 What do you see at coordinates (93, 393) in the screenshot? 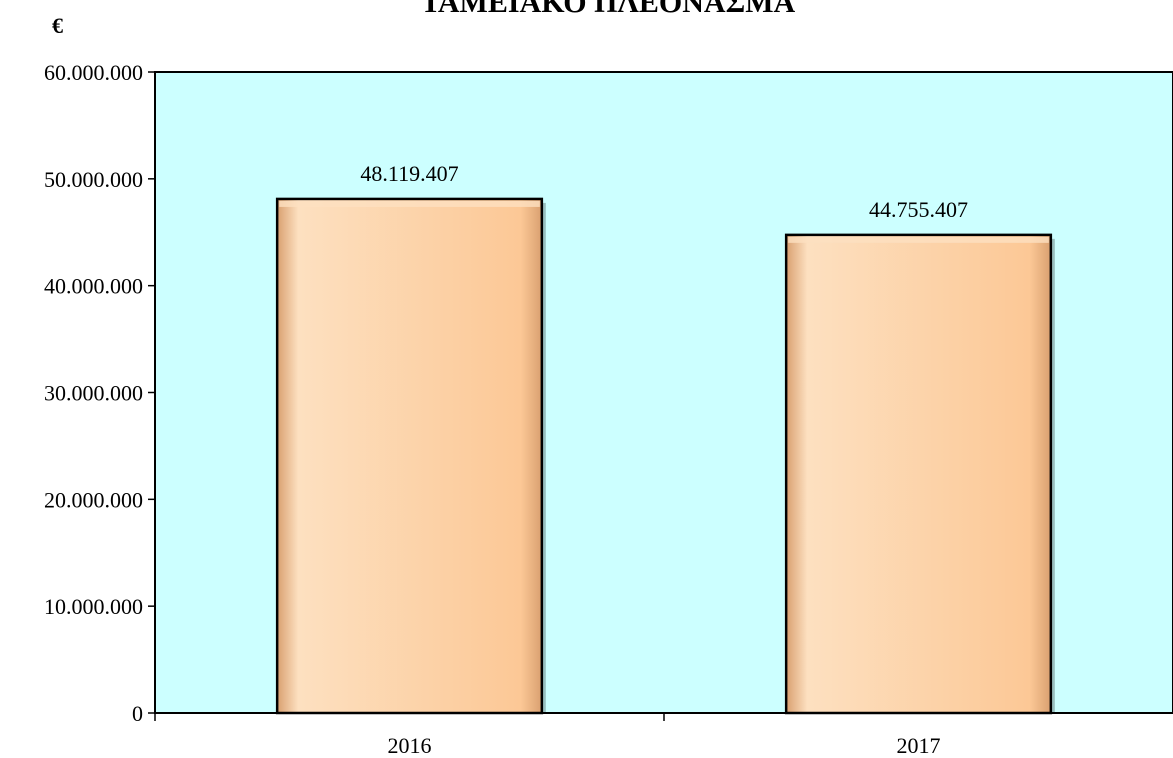
I see `y-tick-label: 30.000.000` at bounding box center [93, 393].